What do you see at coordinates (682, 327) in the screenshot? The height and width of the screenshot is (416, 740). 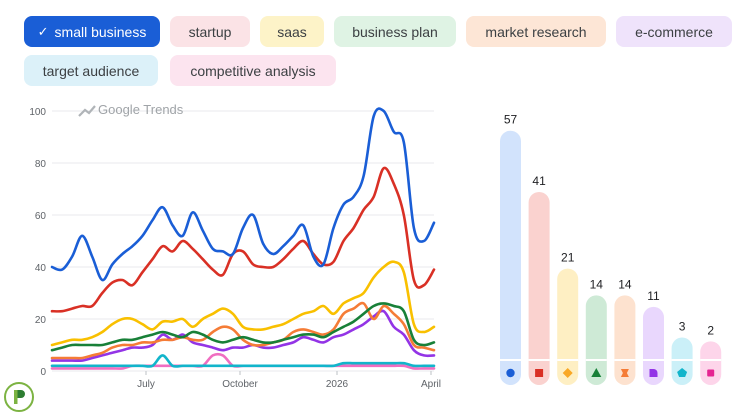 I see `bar-value-label: 3` at bounding box center [682, 327].